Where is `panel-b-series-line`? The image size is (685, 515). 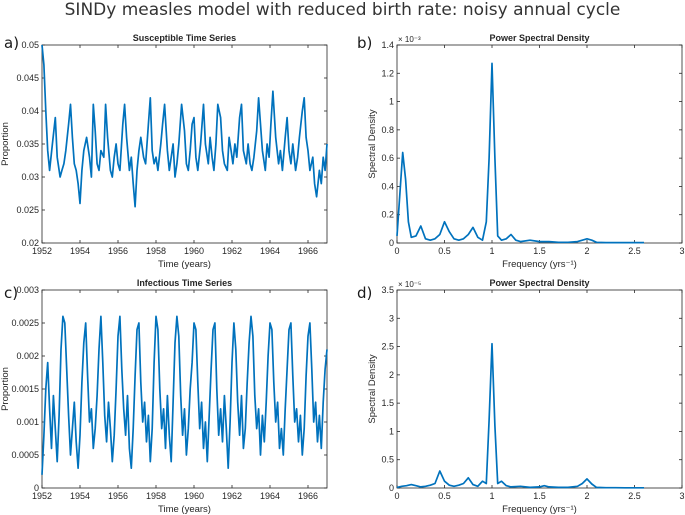
panel-b-series-line is located at coordinates (520, 153).